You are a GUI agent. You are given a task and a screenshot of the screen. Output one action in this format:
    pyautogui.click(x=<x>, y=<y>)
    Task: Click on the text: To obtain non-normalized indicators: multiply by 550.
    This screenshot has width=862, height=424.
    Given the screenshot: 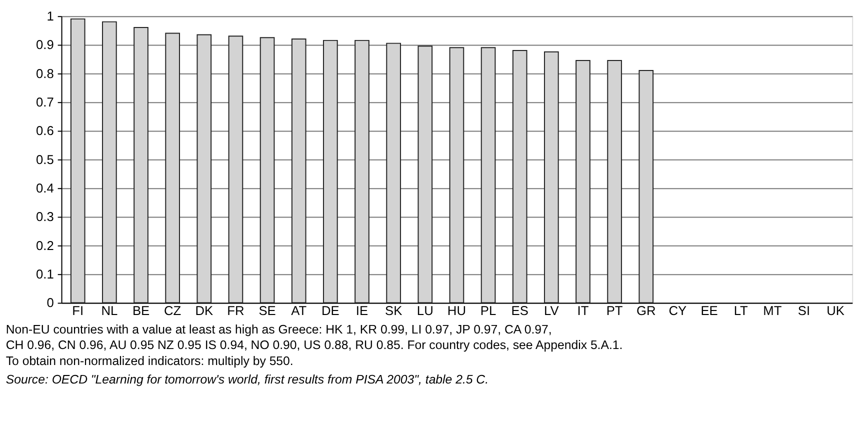 What is the action you would take?
    pyautogui.click(x=150, y=361)
    